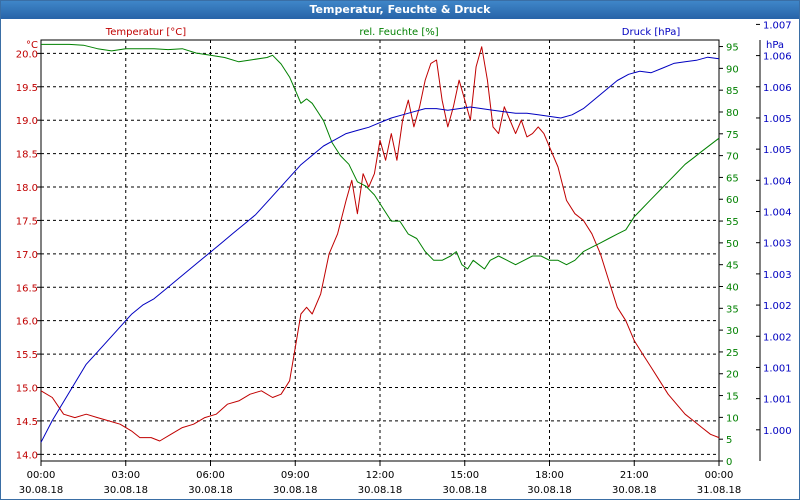  Describe the element at coordinates (732, 135) in the screenshot. I see `humidity-tick-label: 75` at that location.